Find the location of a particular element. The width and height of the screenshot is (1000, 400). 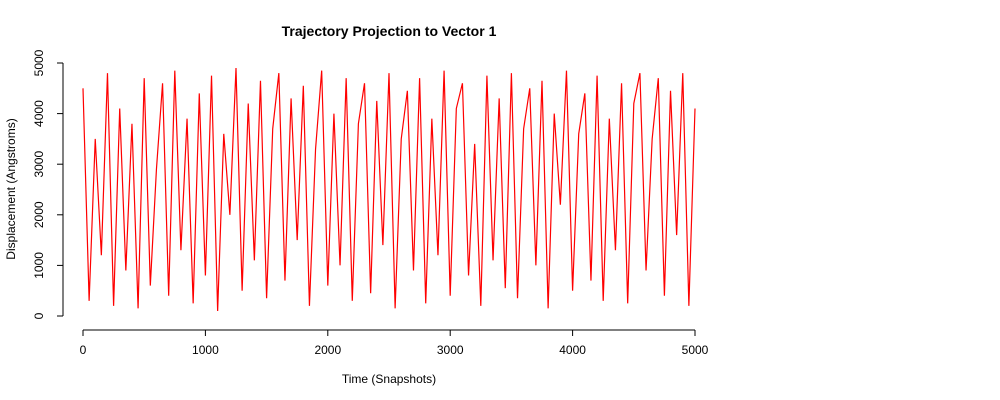

x-tick-label: 2000 is located at coordinates (327, 350).